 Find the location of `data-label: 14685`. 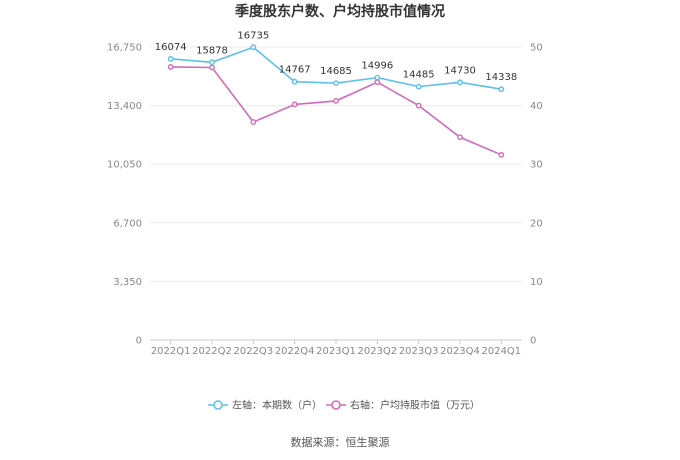

data-label: 14685 is located at coordinates (336, 71).